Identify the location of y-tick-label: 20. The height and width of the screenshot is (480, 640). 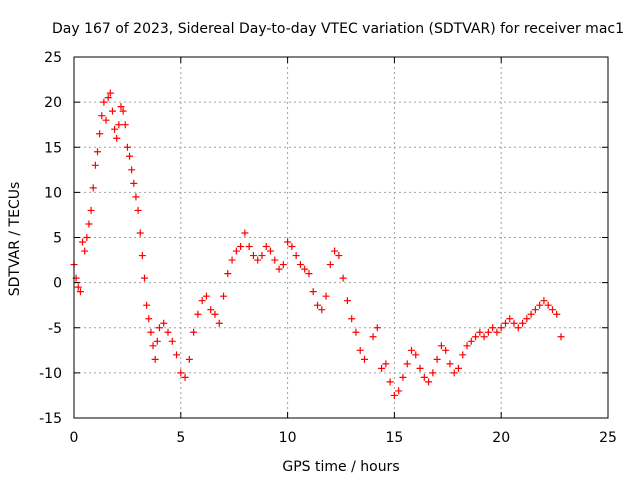
(53, 103).